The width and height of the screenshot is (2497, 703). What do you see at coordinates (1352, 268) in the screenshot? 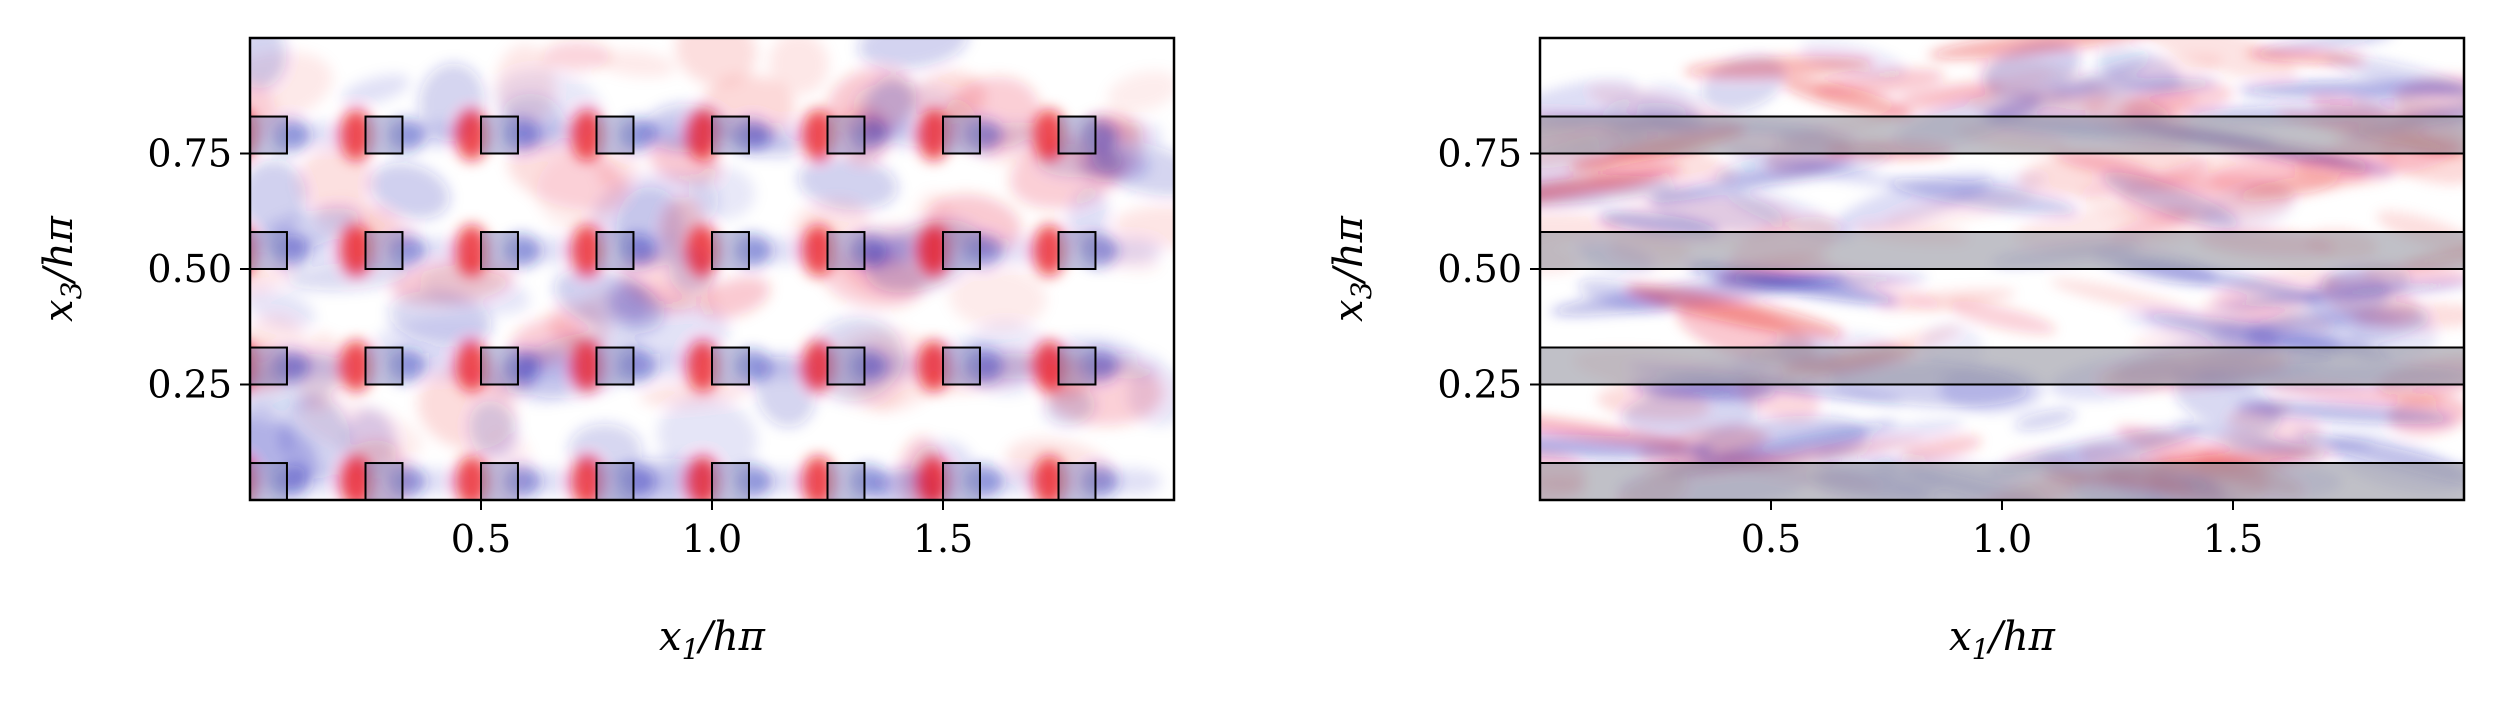
I see `y-axis-label-right: x3/hπ` at bounding box center [1352, 268].